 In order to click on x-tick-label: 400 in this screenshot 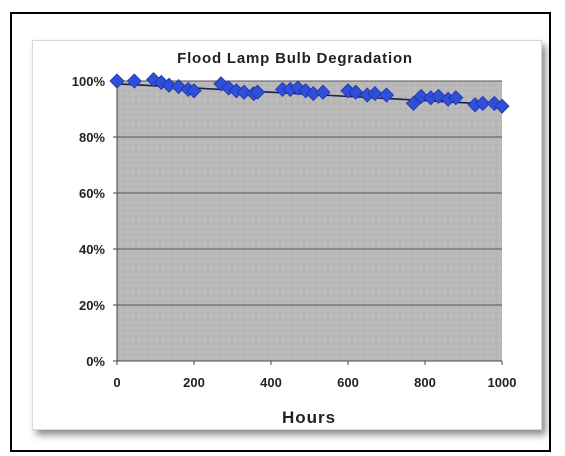, I will do `click(271, 382)`.